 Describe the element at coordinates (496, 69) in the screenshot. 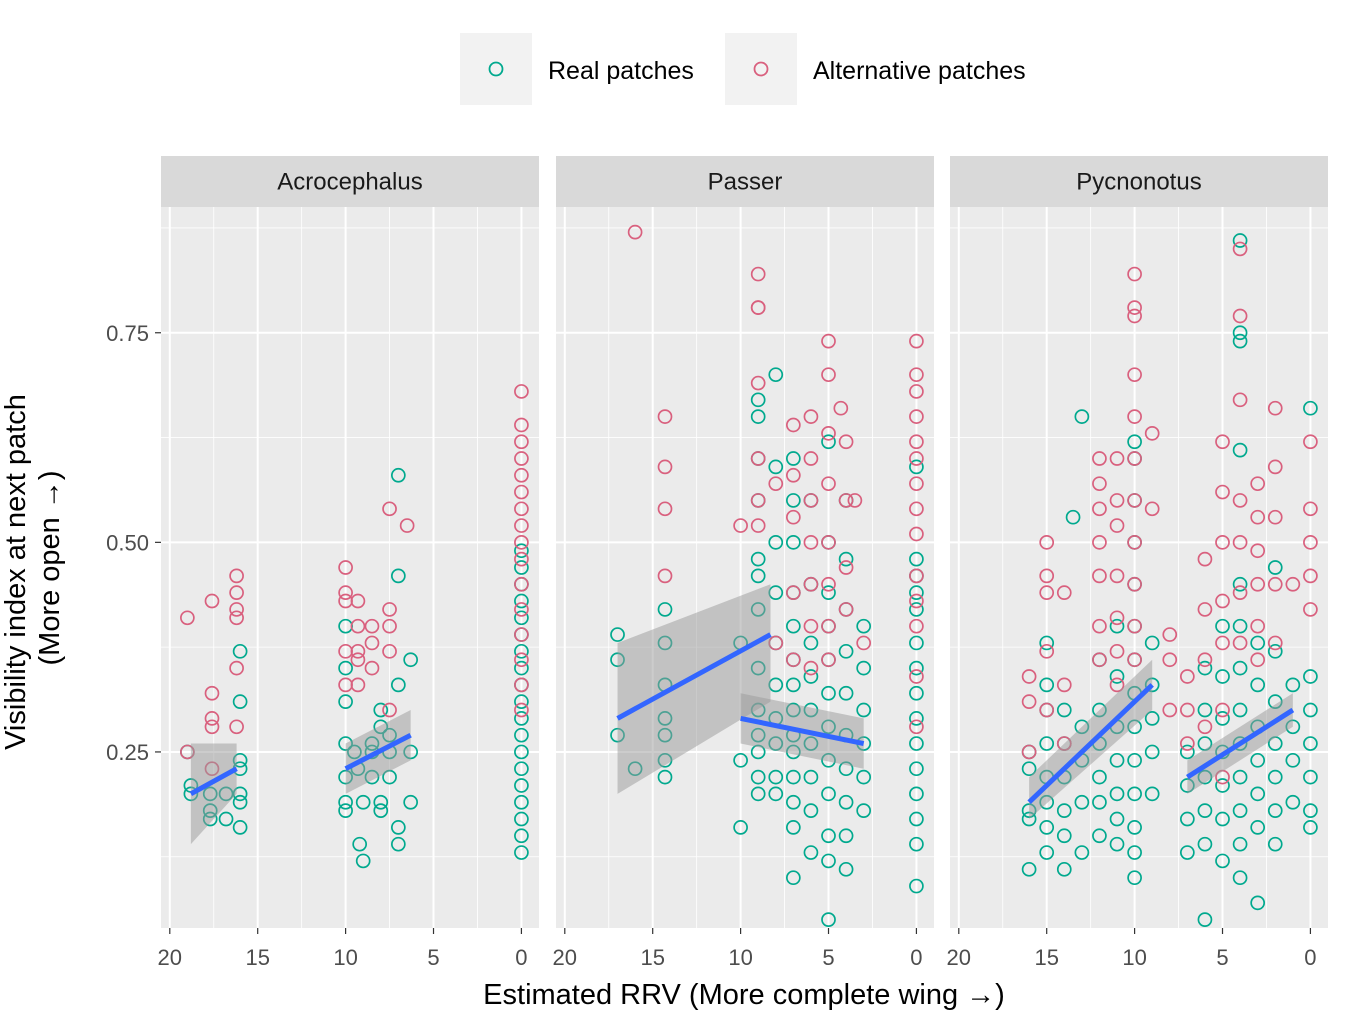

I see `legend-marker-real-circle` at that location.